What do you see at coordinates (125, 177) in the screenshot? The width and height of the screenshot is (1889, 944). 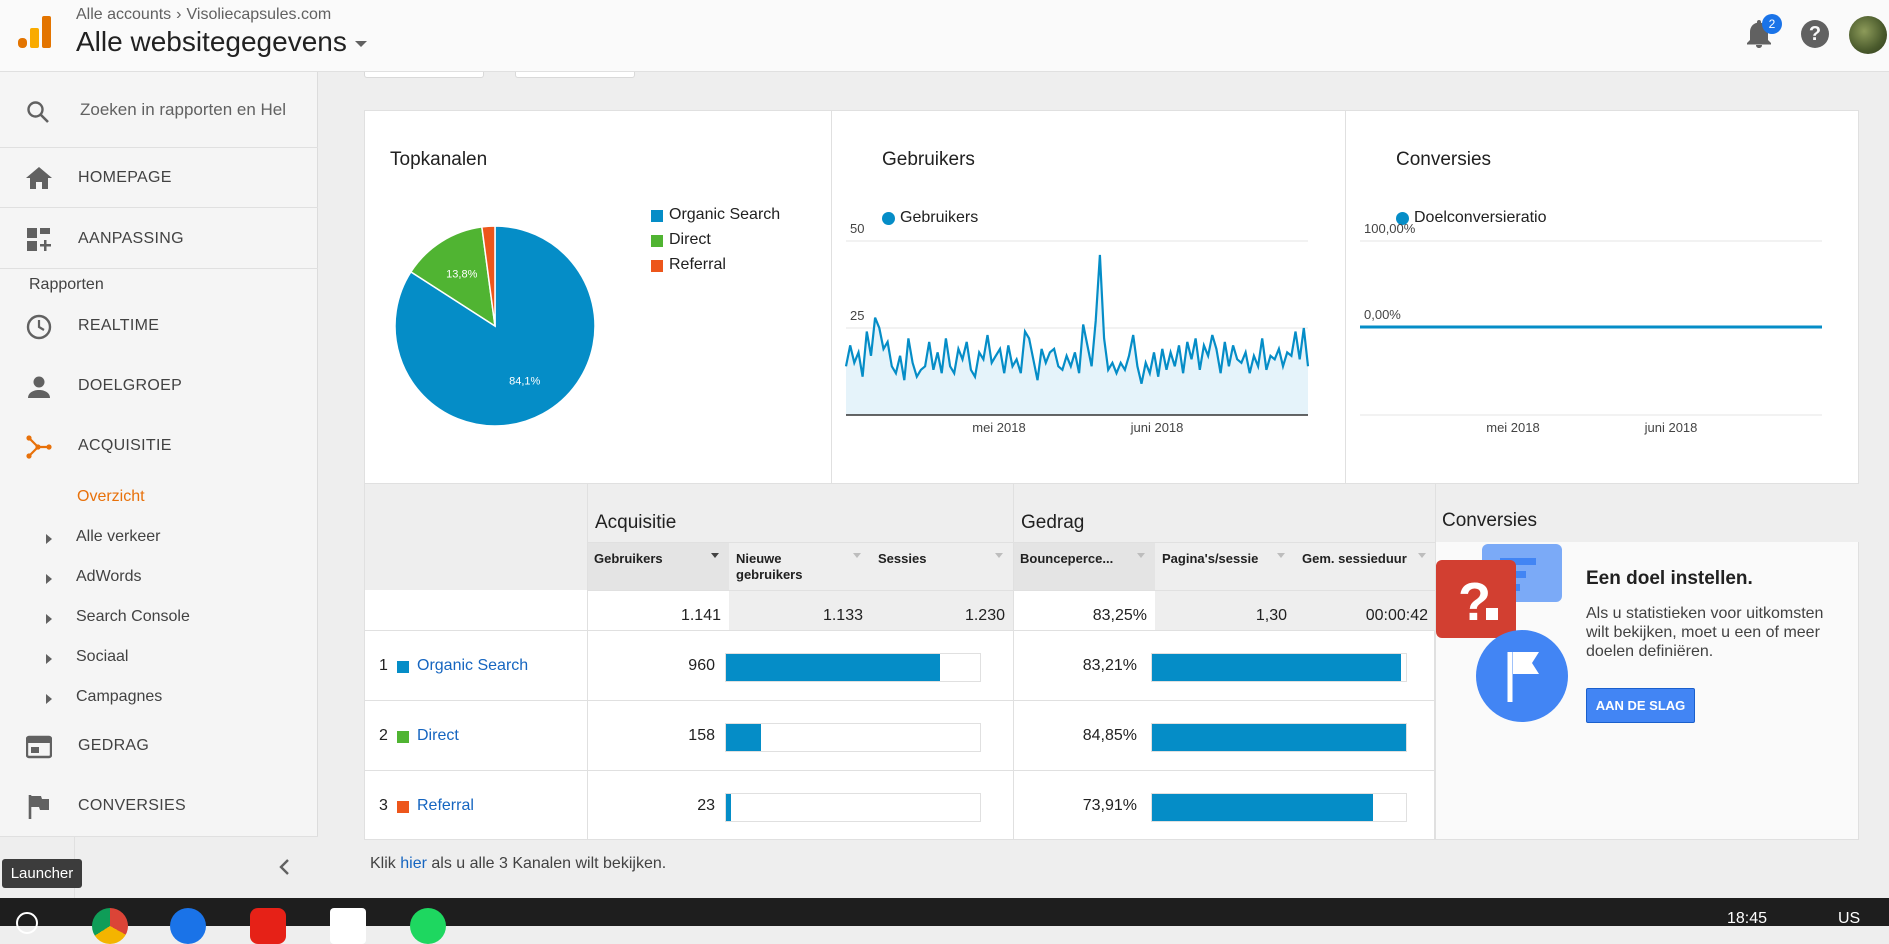 I see `nav-label: HOMEPAGE` at bounding box center [125, 177].